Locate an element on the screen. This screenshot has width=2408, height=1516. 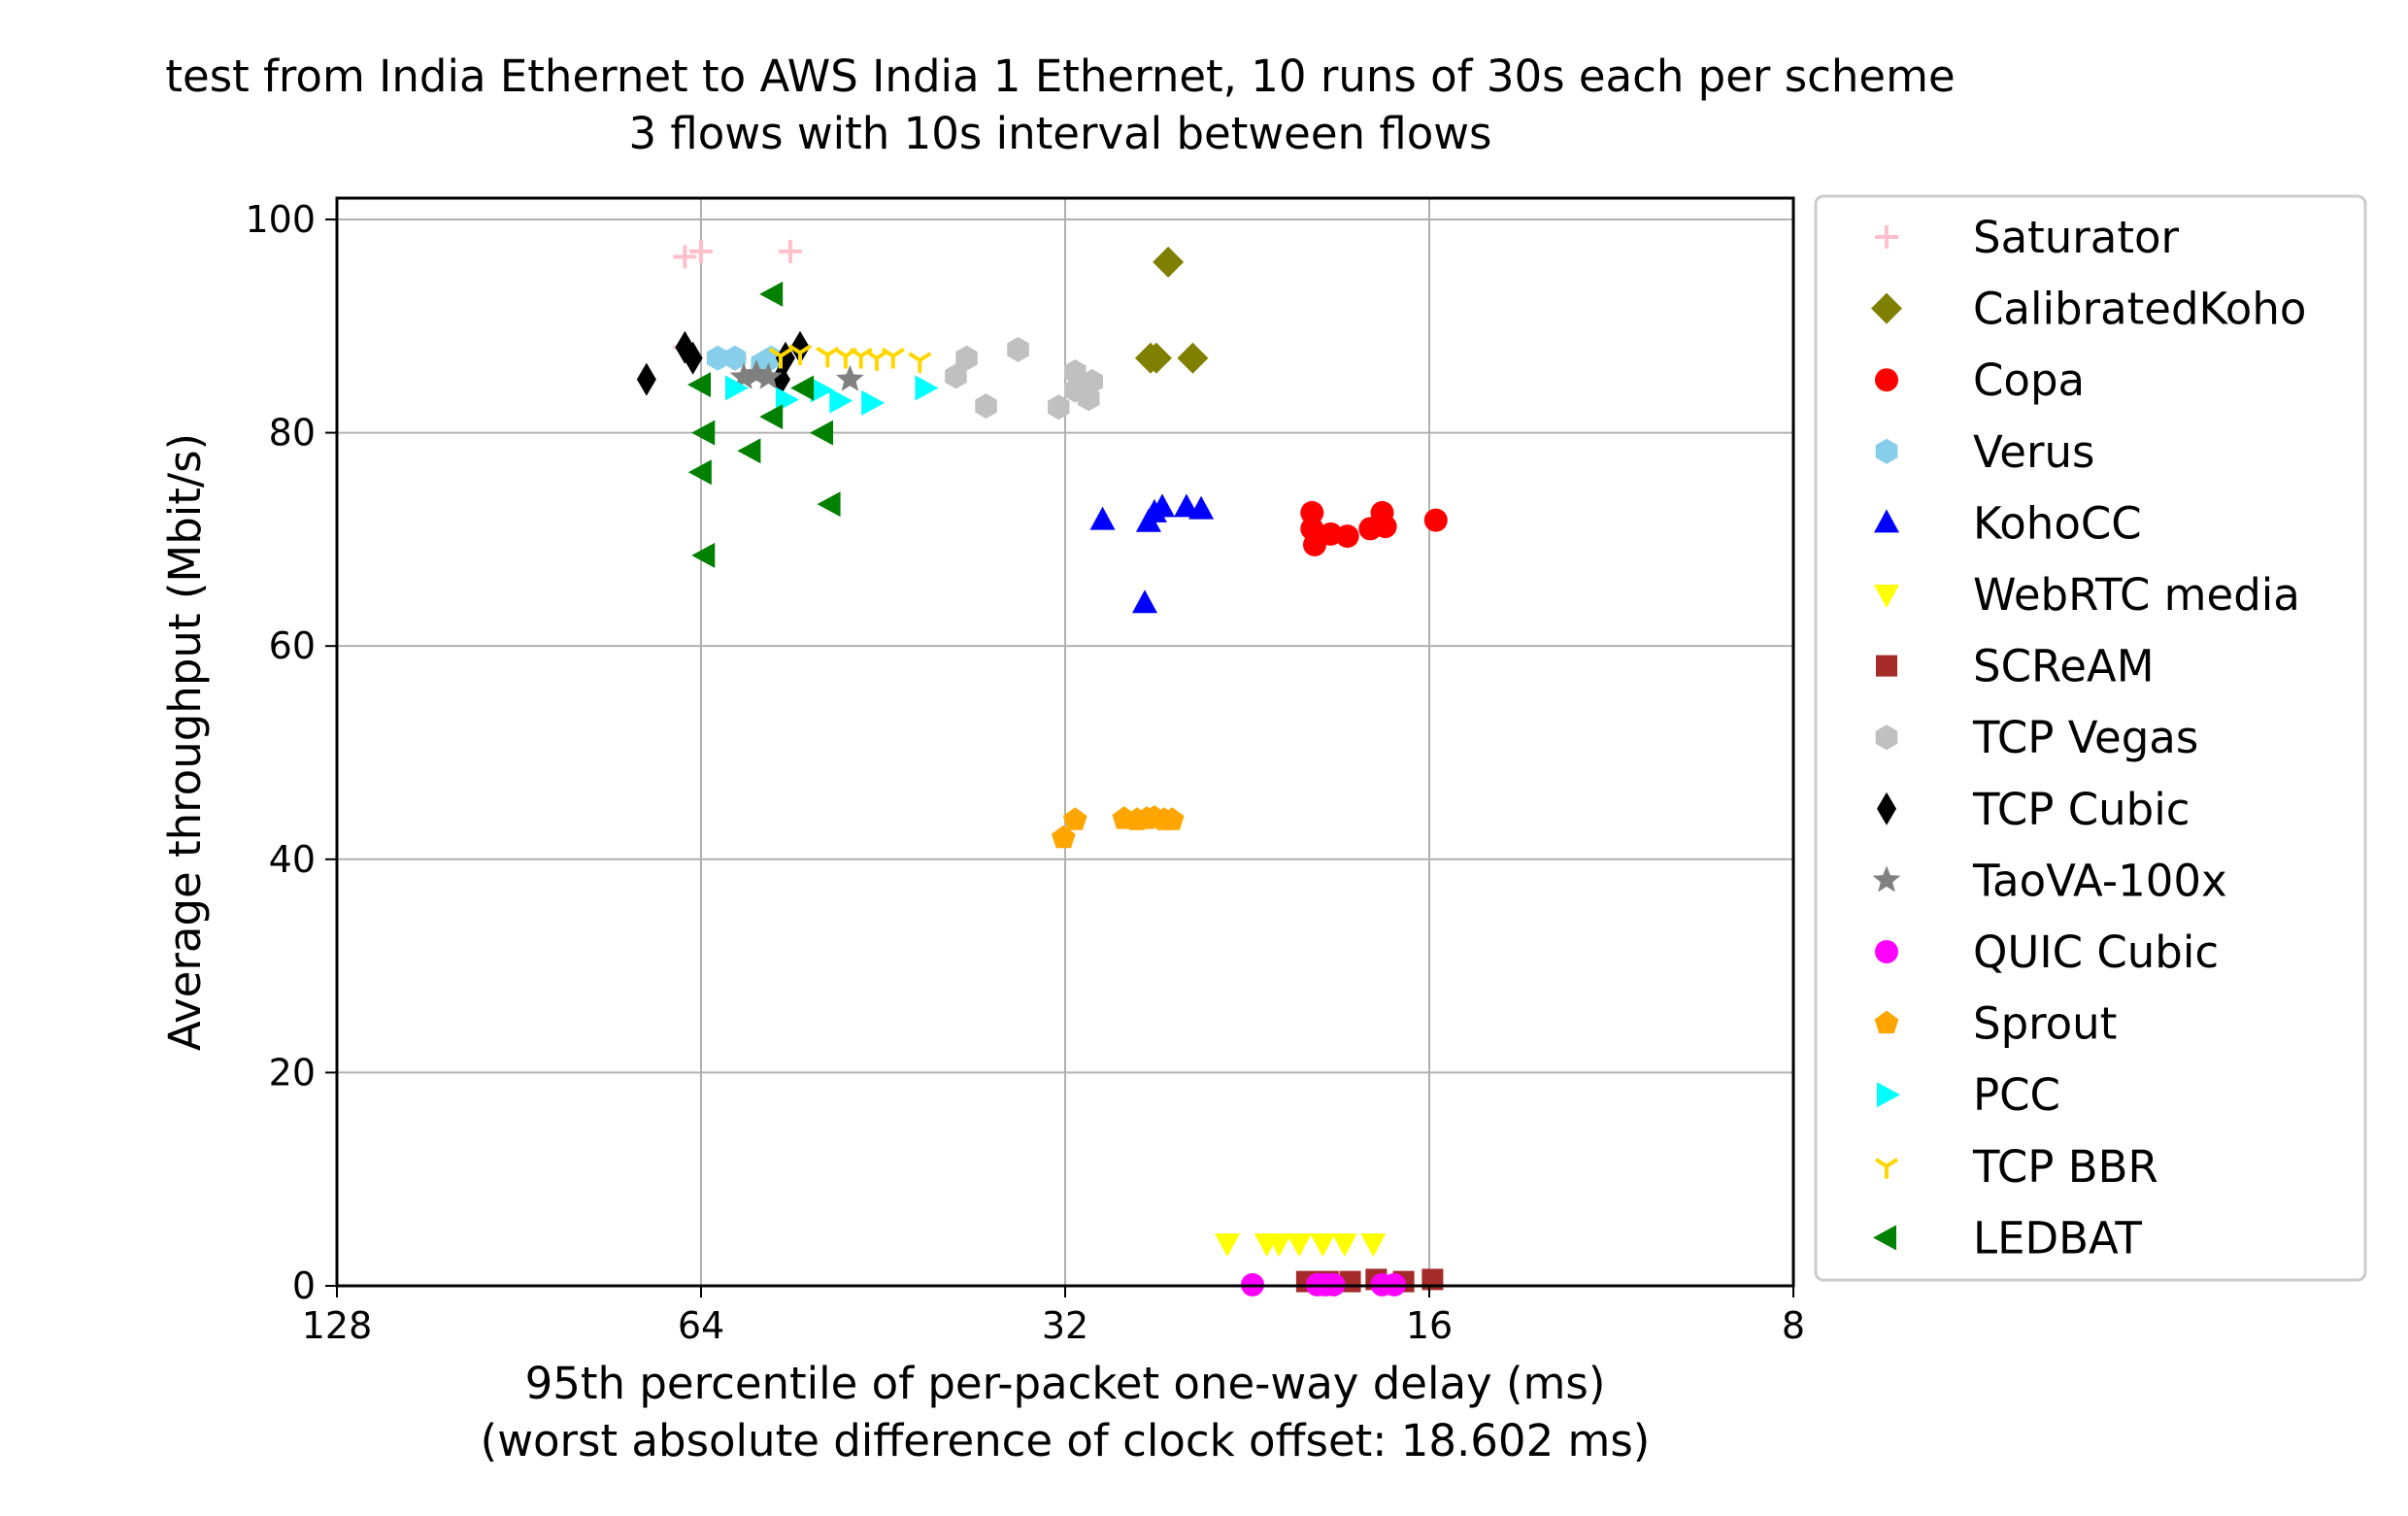
series-taova-100x is located at coordinates (796, 375).